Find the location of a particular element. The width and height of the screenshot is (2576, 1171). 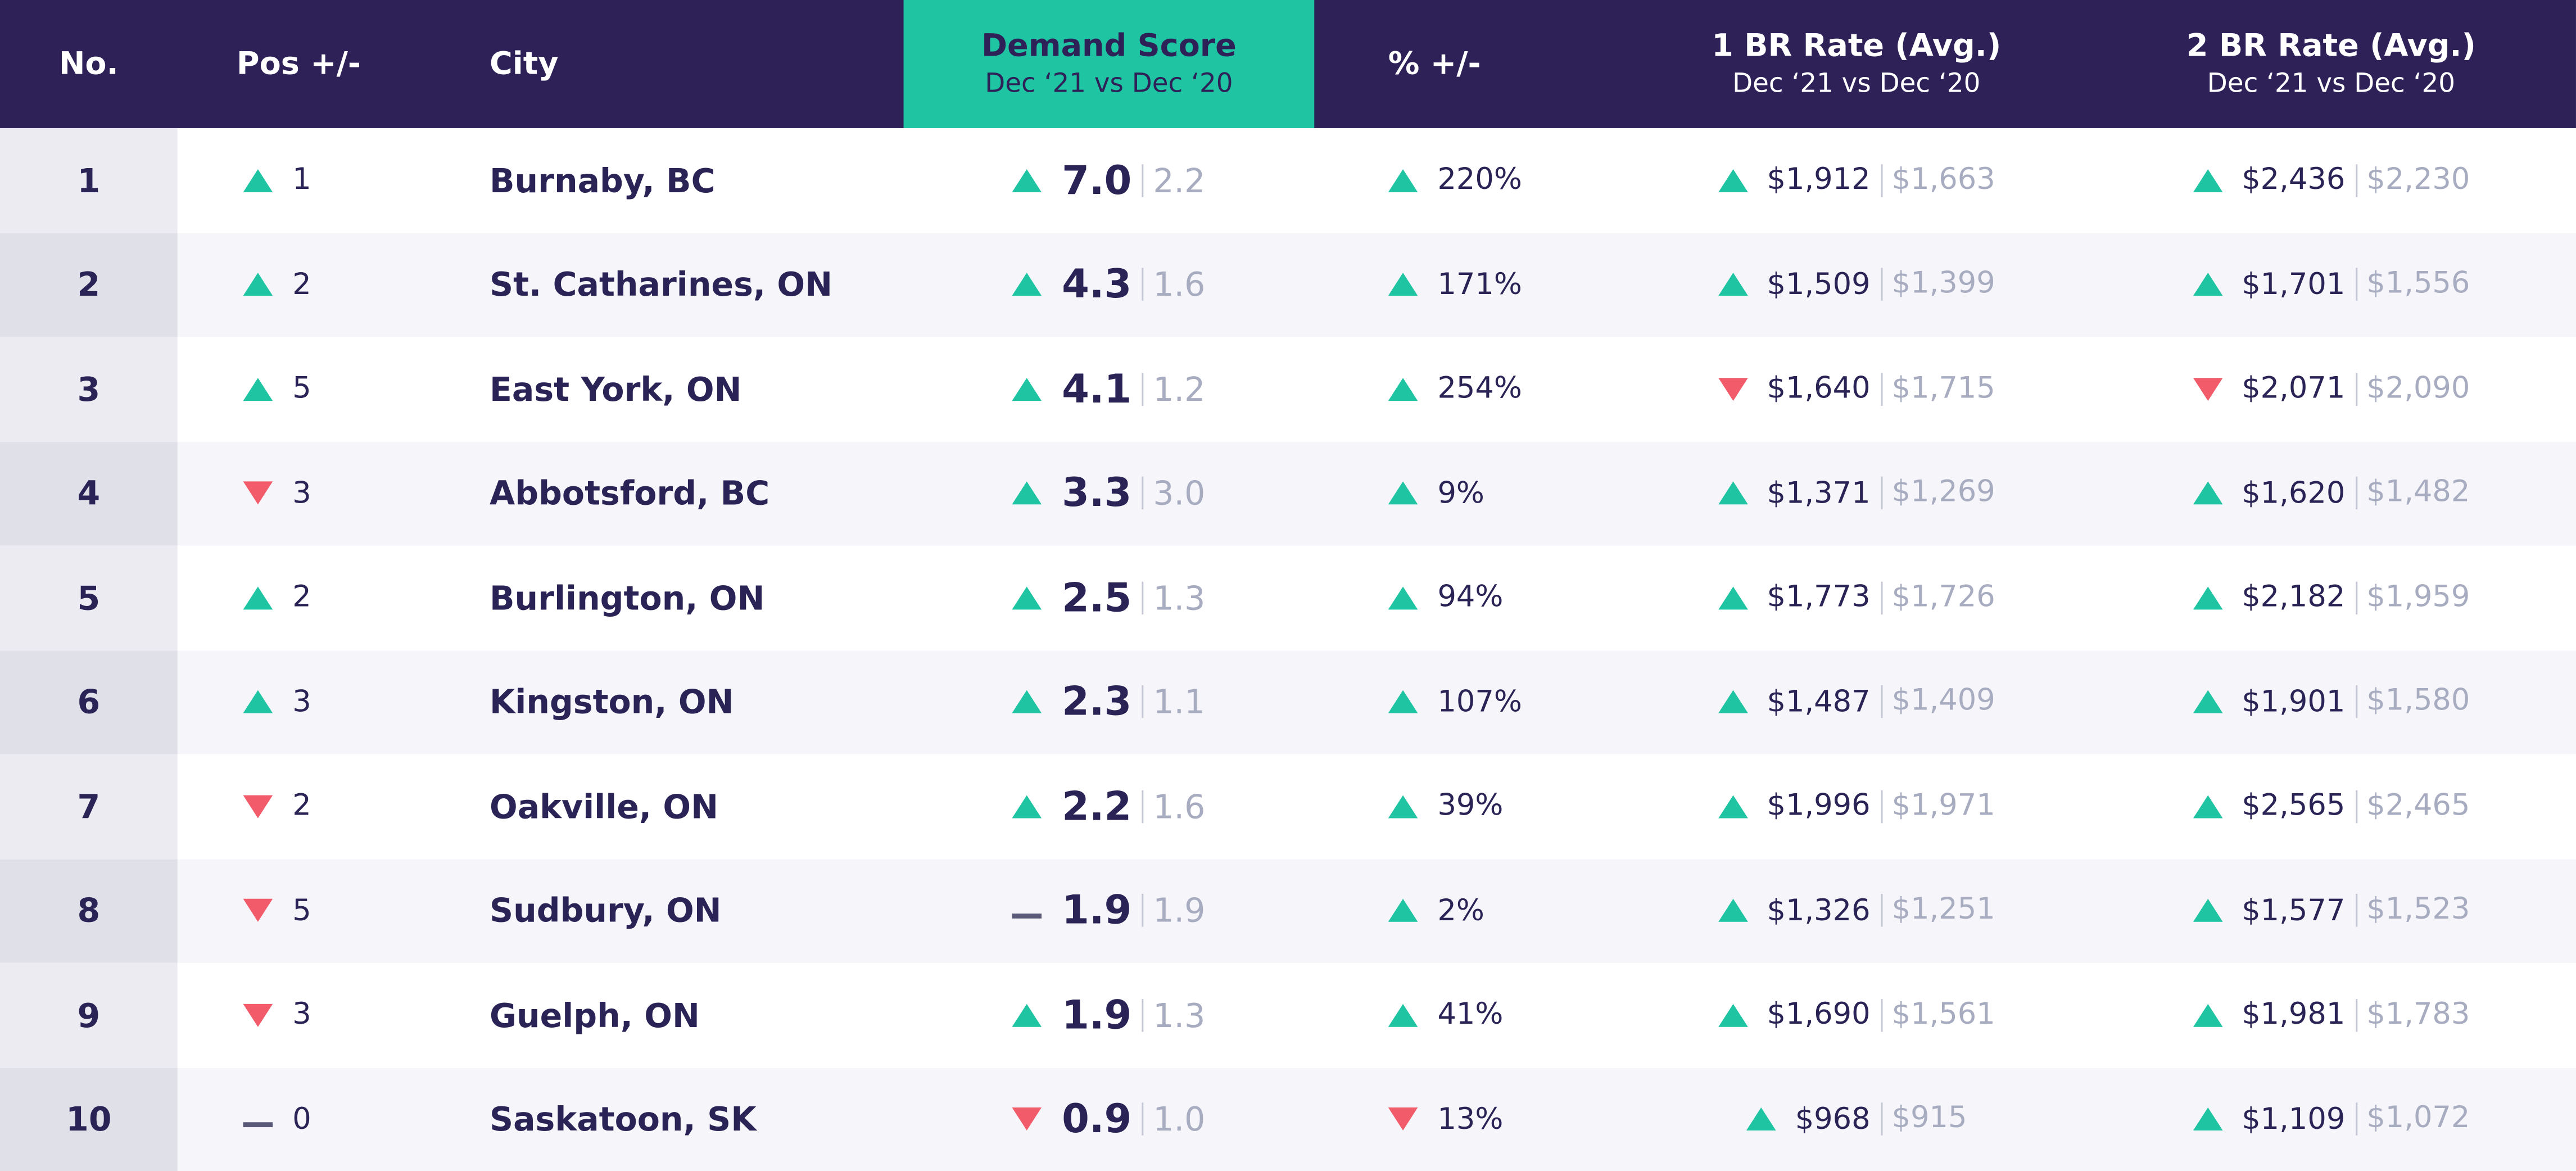

percent-change: 220% is located at coordinates (1470, 180).